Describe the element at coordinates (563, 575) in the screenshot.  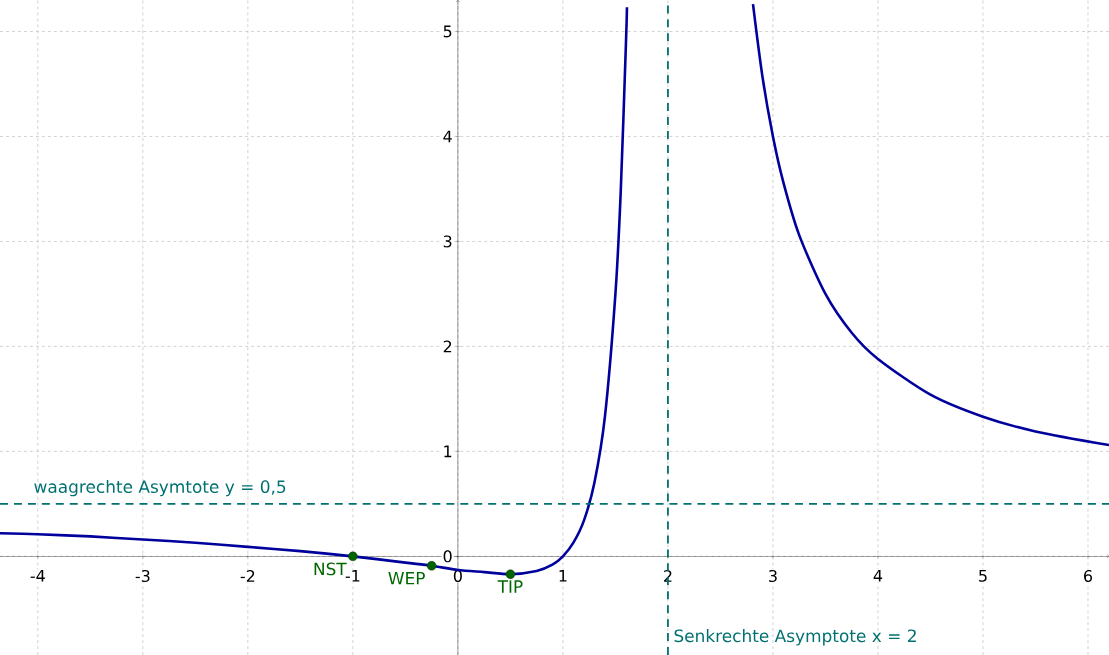
I see `x-tick-label: 1` at that location.